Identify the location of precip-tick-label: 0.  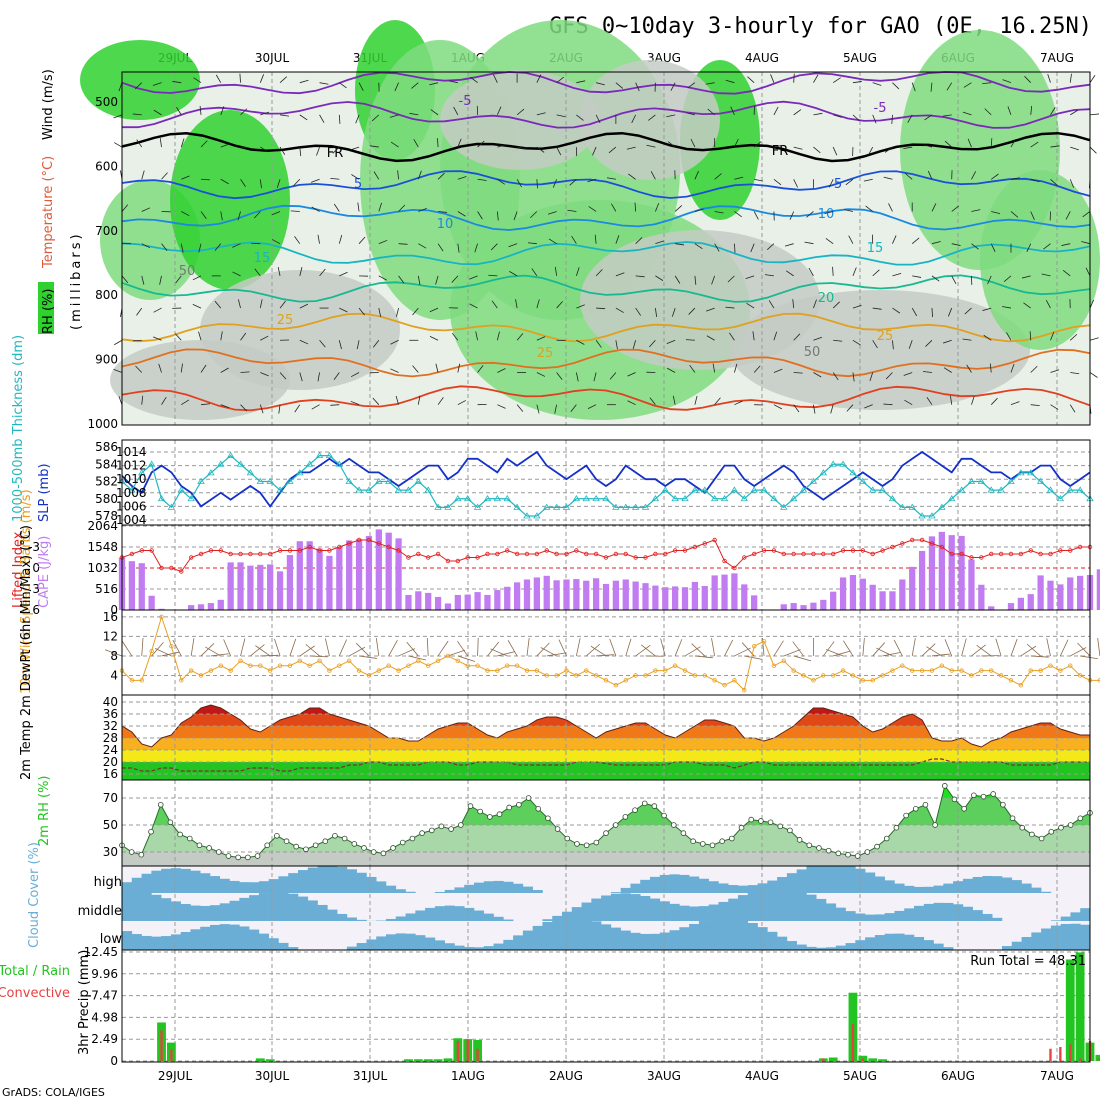
(114, 1061).